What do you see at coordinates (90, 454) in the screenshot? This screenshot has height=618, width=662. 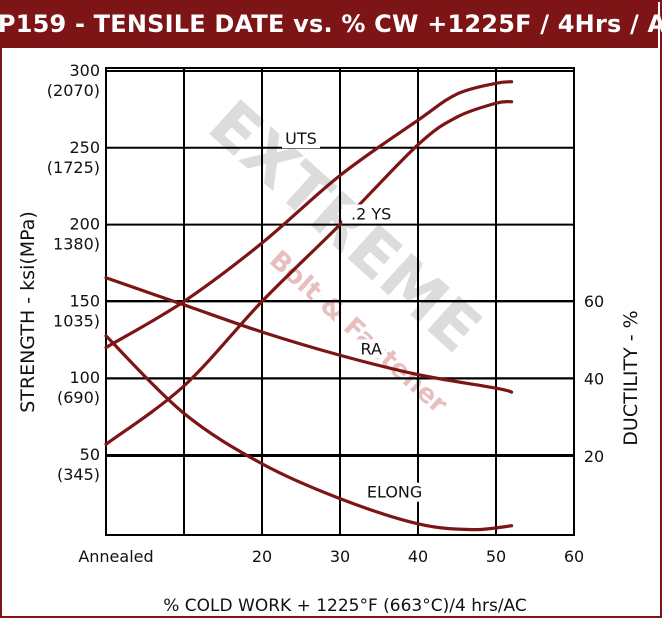 I see `y-left-tick-ksi: 50` at bounding box center [90, 454].